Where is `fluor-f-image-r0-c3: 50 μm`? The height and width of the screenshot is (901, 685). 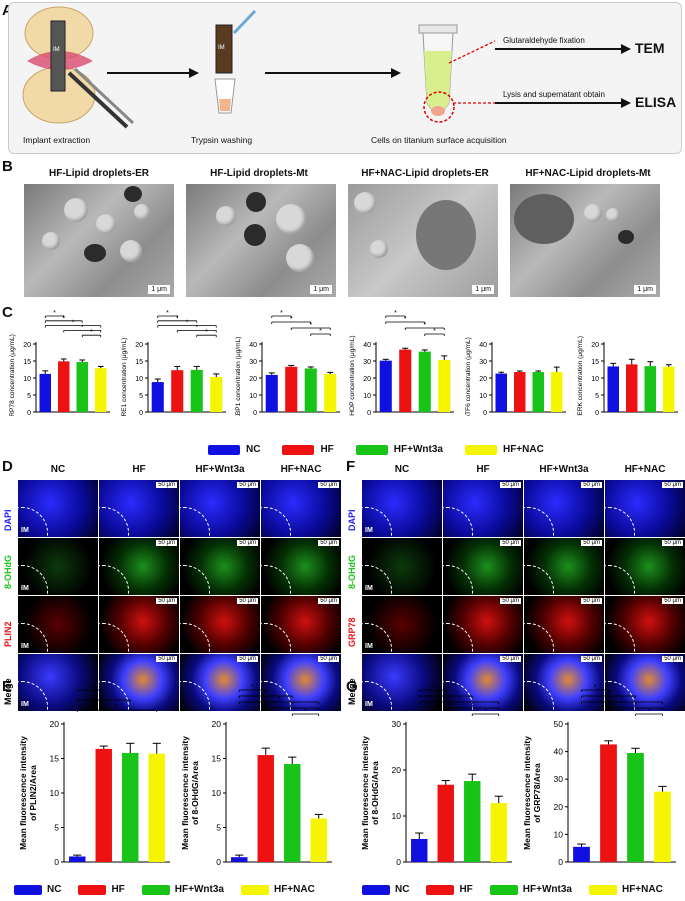 fluor-f-image-r0-c3: 50 μm is located at coordinates (645, 508).